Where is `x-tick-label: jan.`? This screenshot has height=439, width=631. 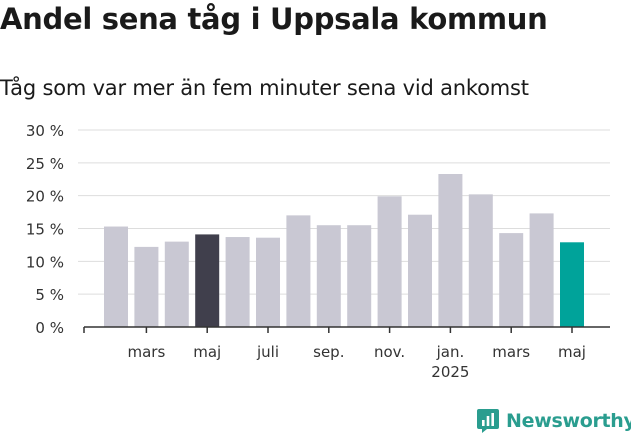 x-tick-label: jan. is located at coordinates (450, 352).